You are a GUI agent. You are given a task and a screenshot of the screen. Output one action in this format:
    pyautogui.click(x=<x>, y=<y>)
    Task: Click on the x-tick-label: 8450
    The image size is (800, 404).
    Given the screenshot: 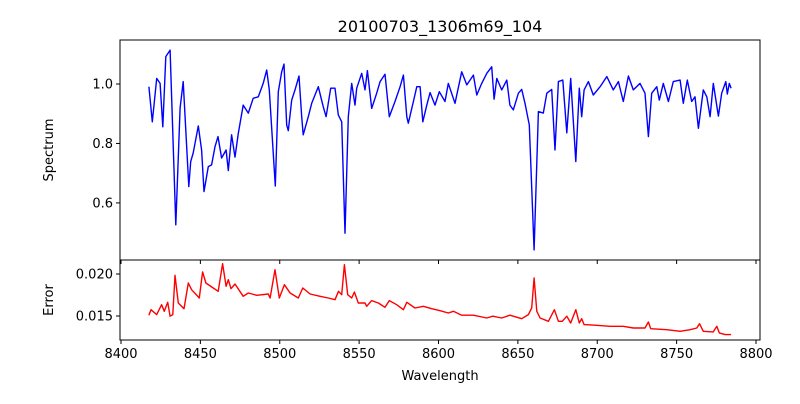 What is the action you would take?
    pyautogui.click(x=200, y=354)
    